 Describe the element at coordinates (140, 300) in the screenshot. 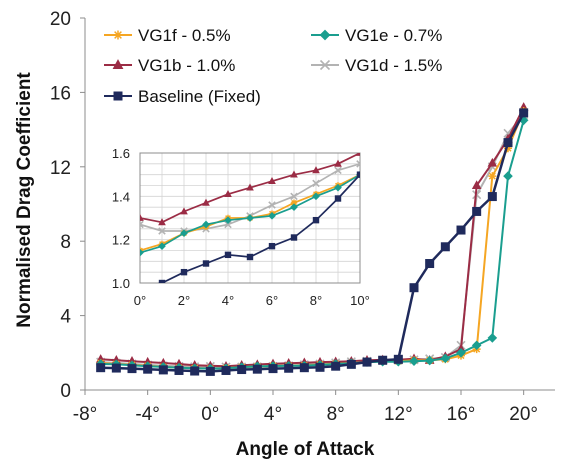

I see `inset-x-tick-label: 0°` at that location.